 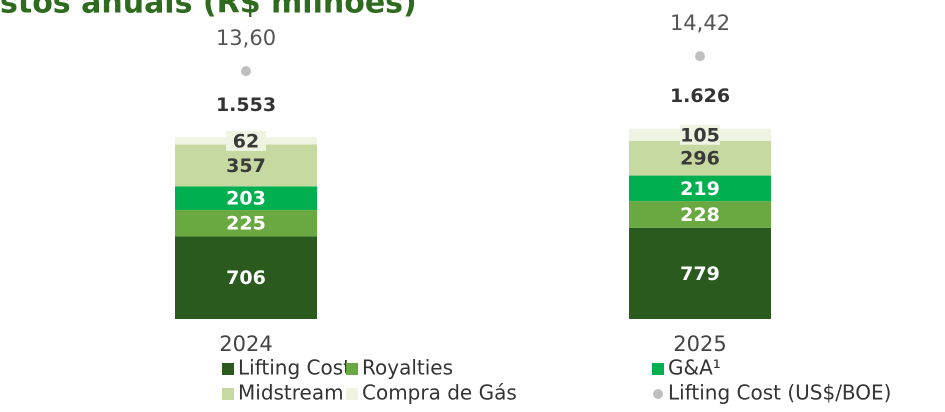 What do you see at coordinates (700, 96) in the screenshot?
I see `total-label: 1.626` at bounding box center [700, 96].